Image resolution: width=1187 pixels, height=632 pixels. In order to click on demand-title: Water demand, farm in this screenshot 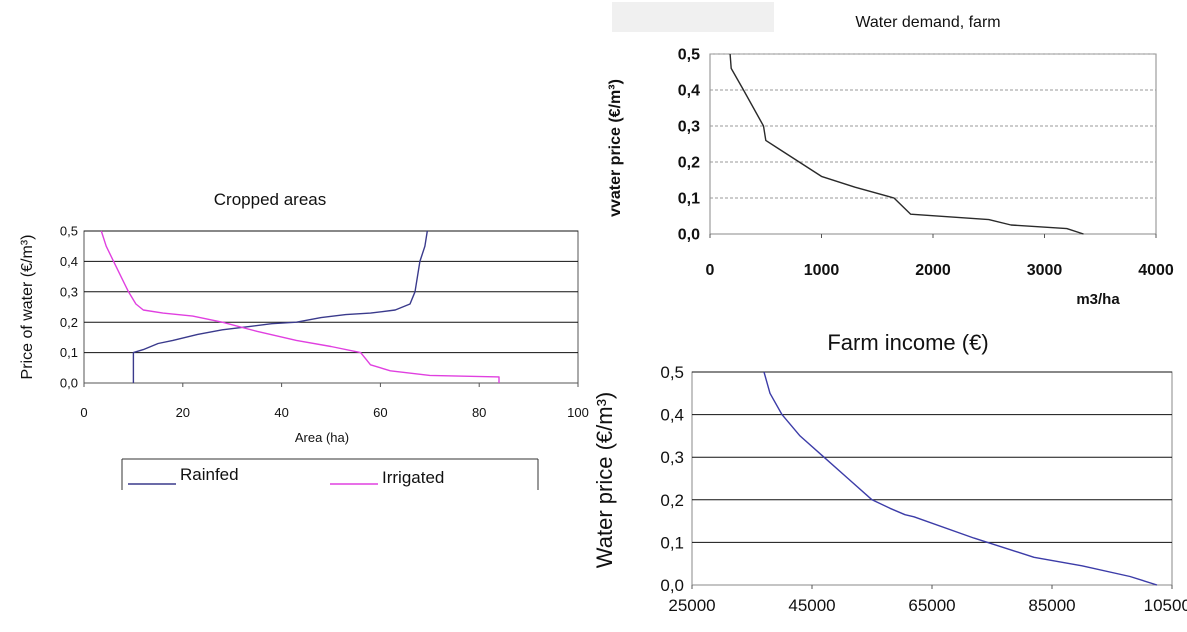, I will do `click(927, 22)`.